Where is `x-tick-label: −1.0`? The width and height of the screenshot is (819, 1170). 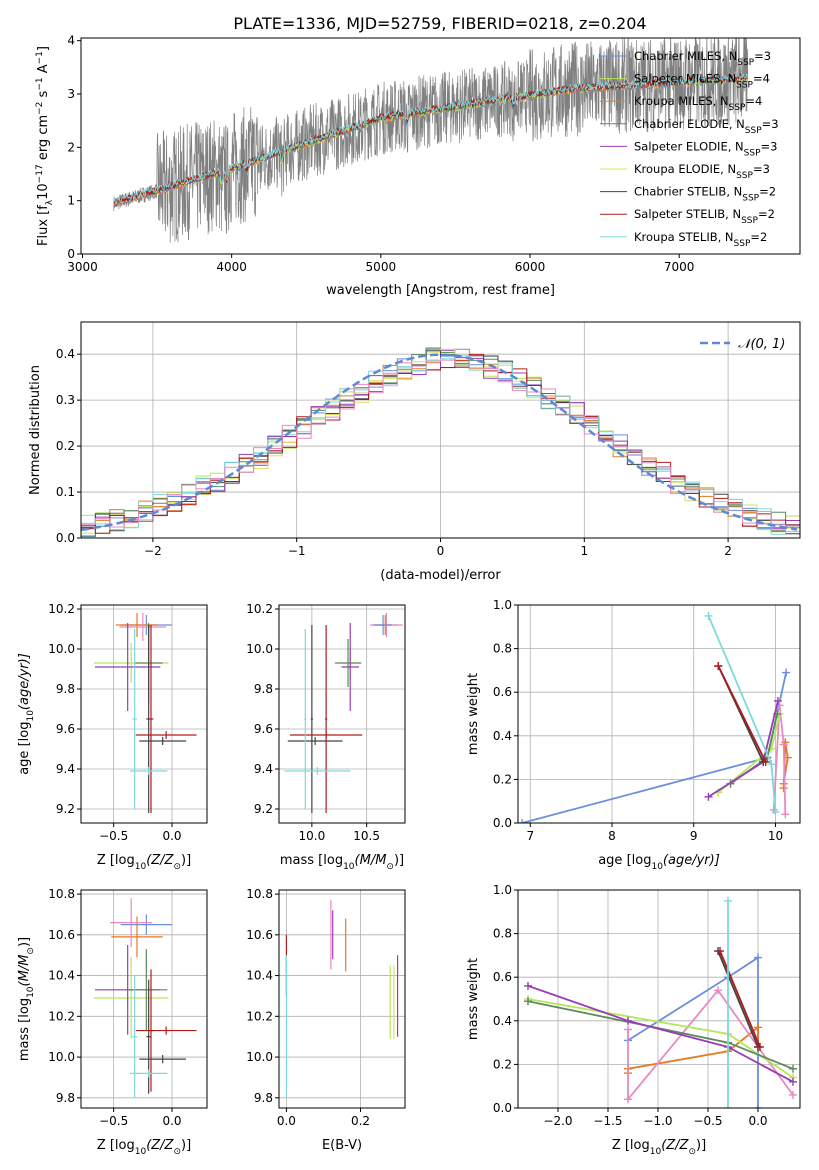
x-tick-label: −1.0 is located at coordinates (657, 1121).